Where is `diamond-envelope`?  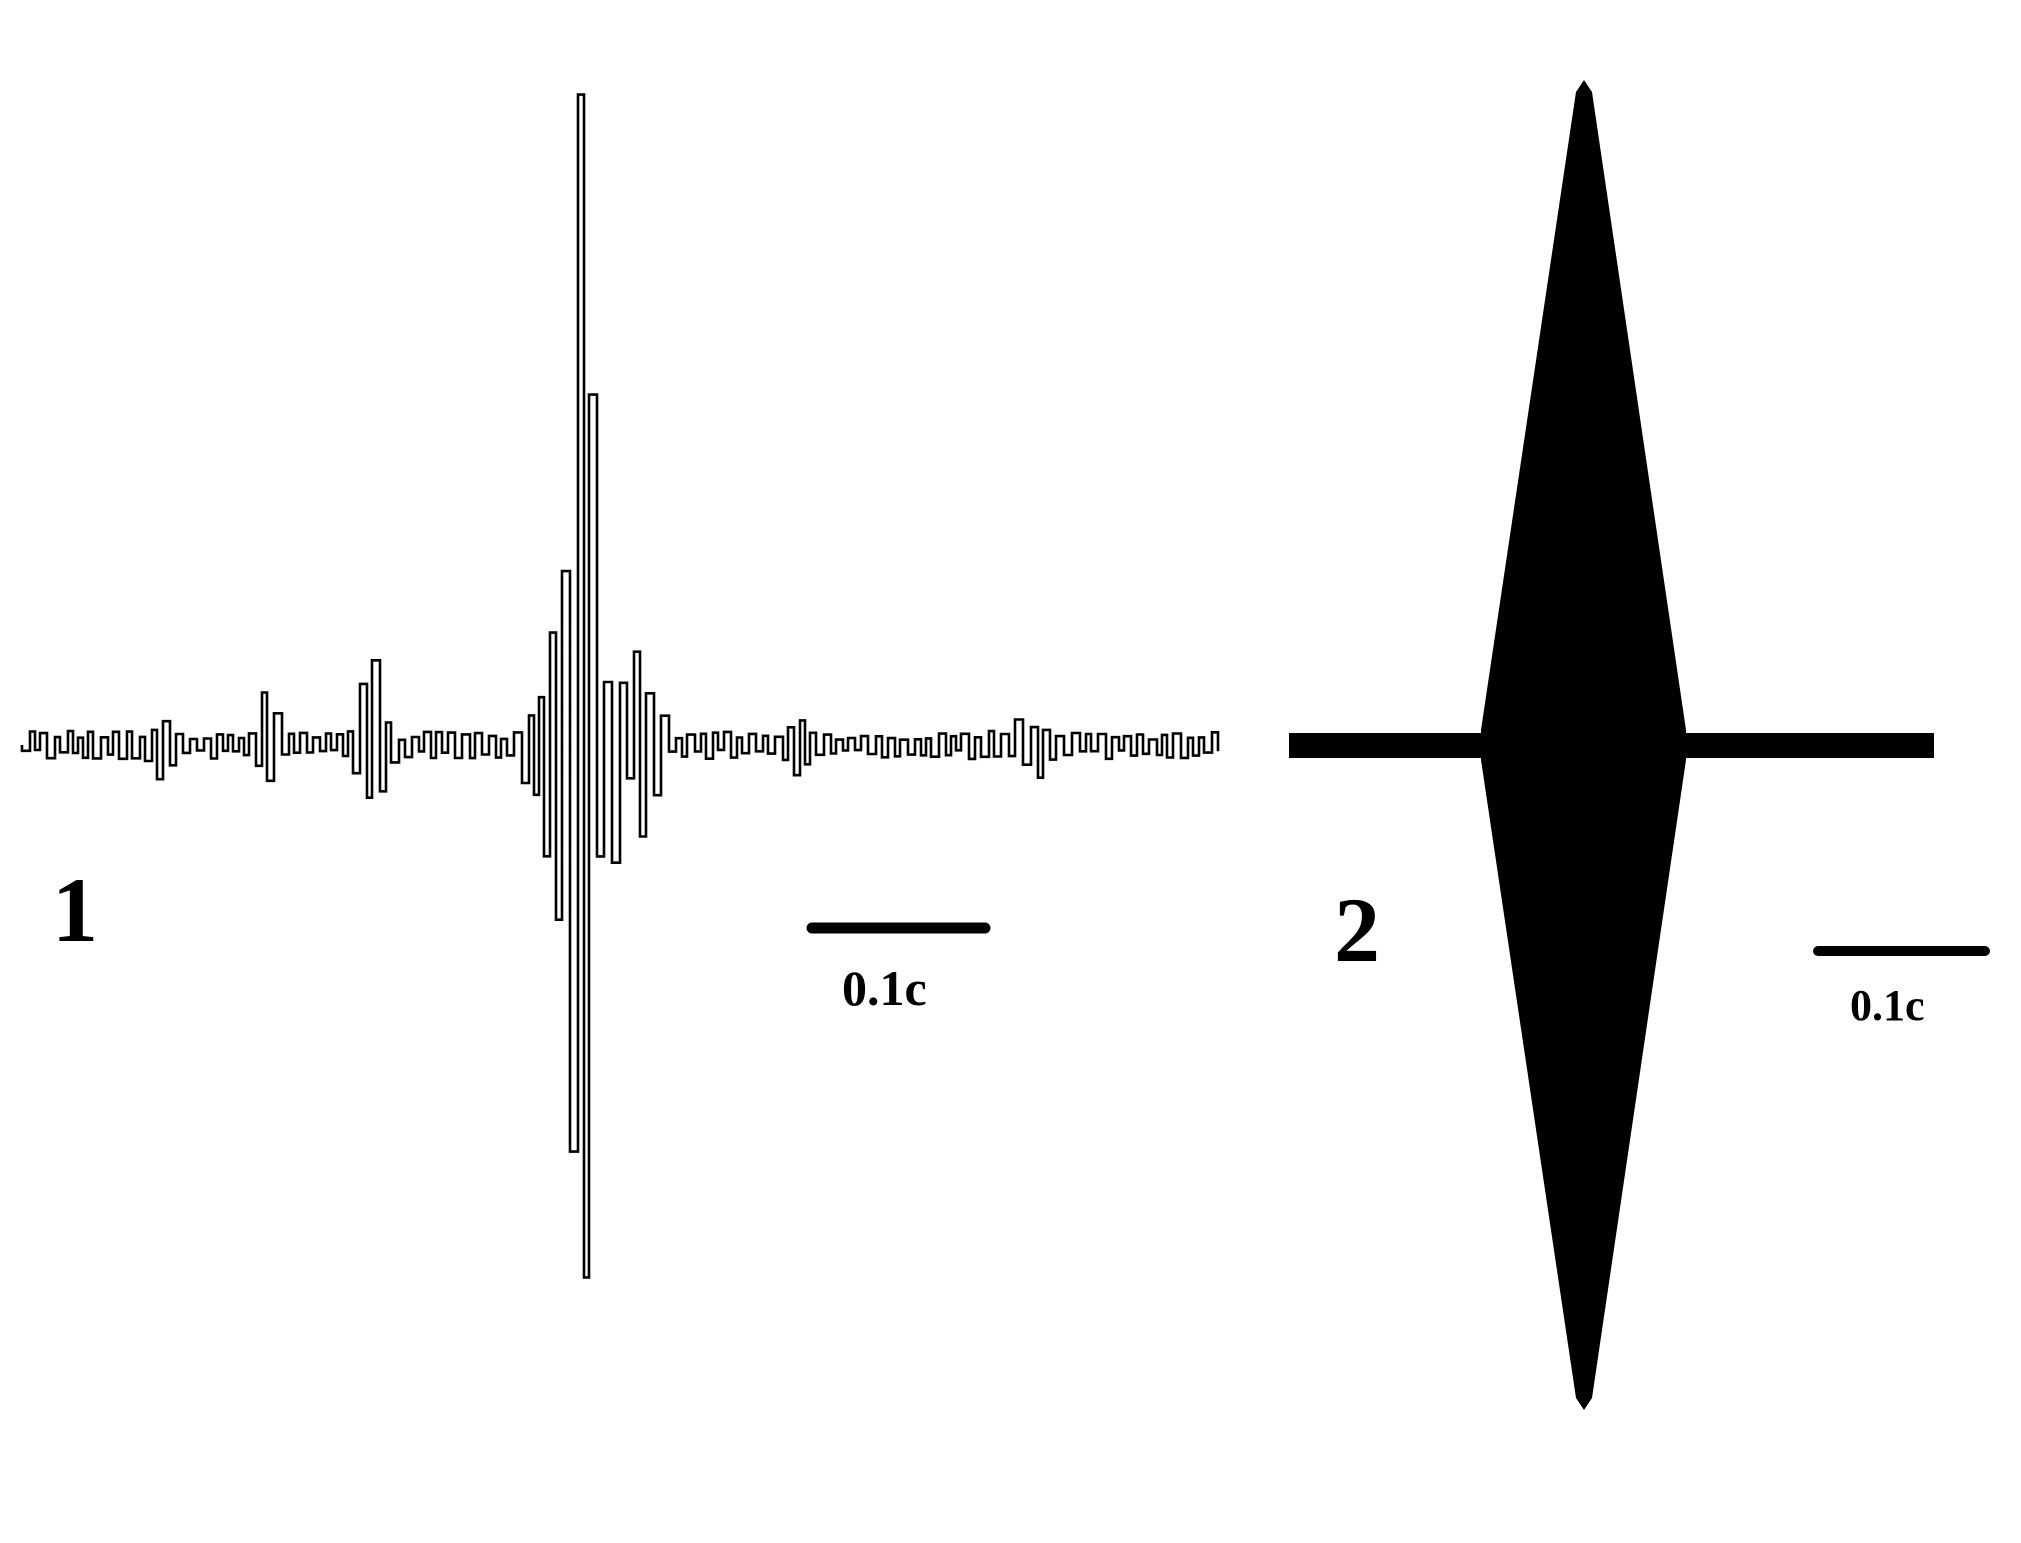 diamond-envelope is located at coordinates (1583, 745).